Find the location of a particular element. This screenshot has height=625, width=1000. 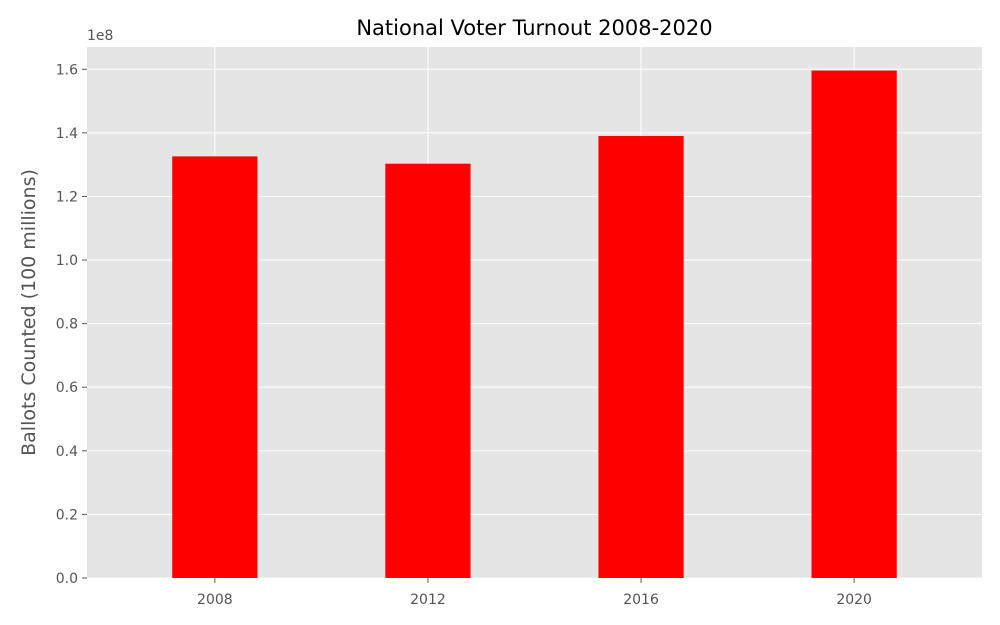

y-tick-label: 1.2 is located at coordinates (67, 197).